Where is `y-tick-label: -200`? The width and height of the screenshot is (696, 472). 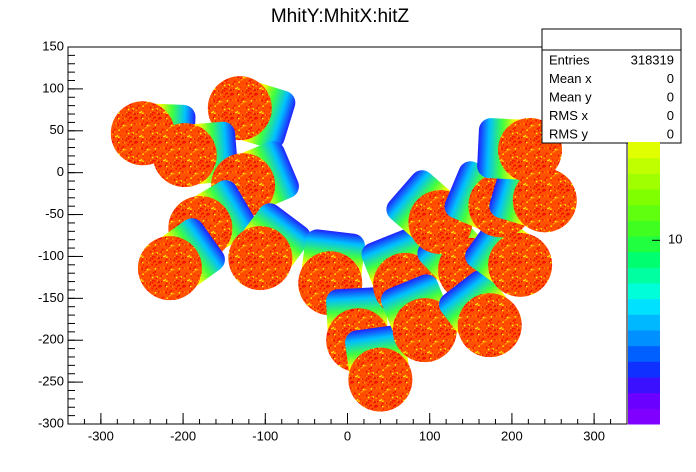 y-tick-label: -200 is located at coordinates (51, 339).